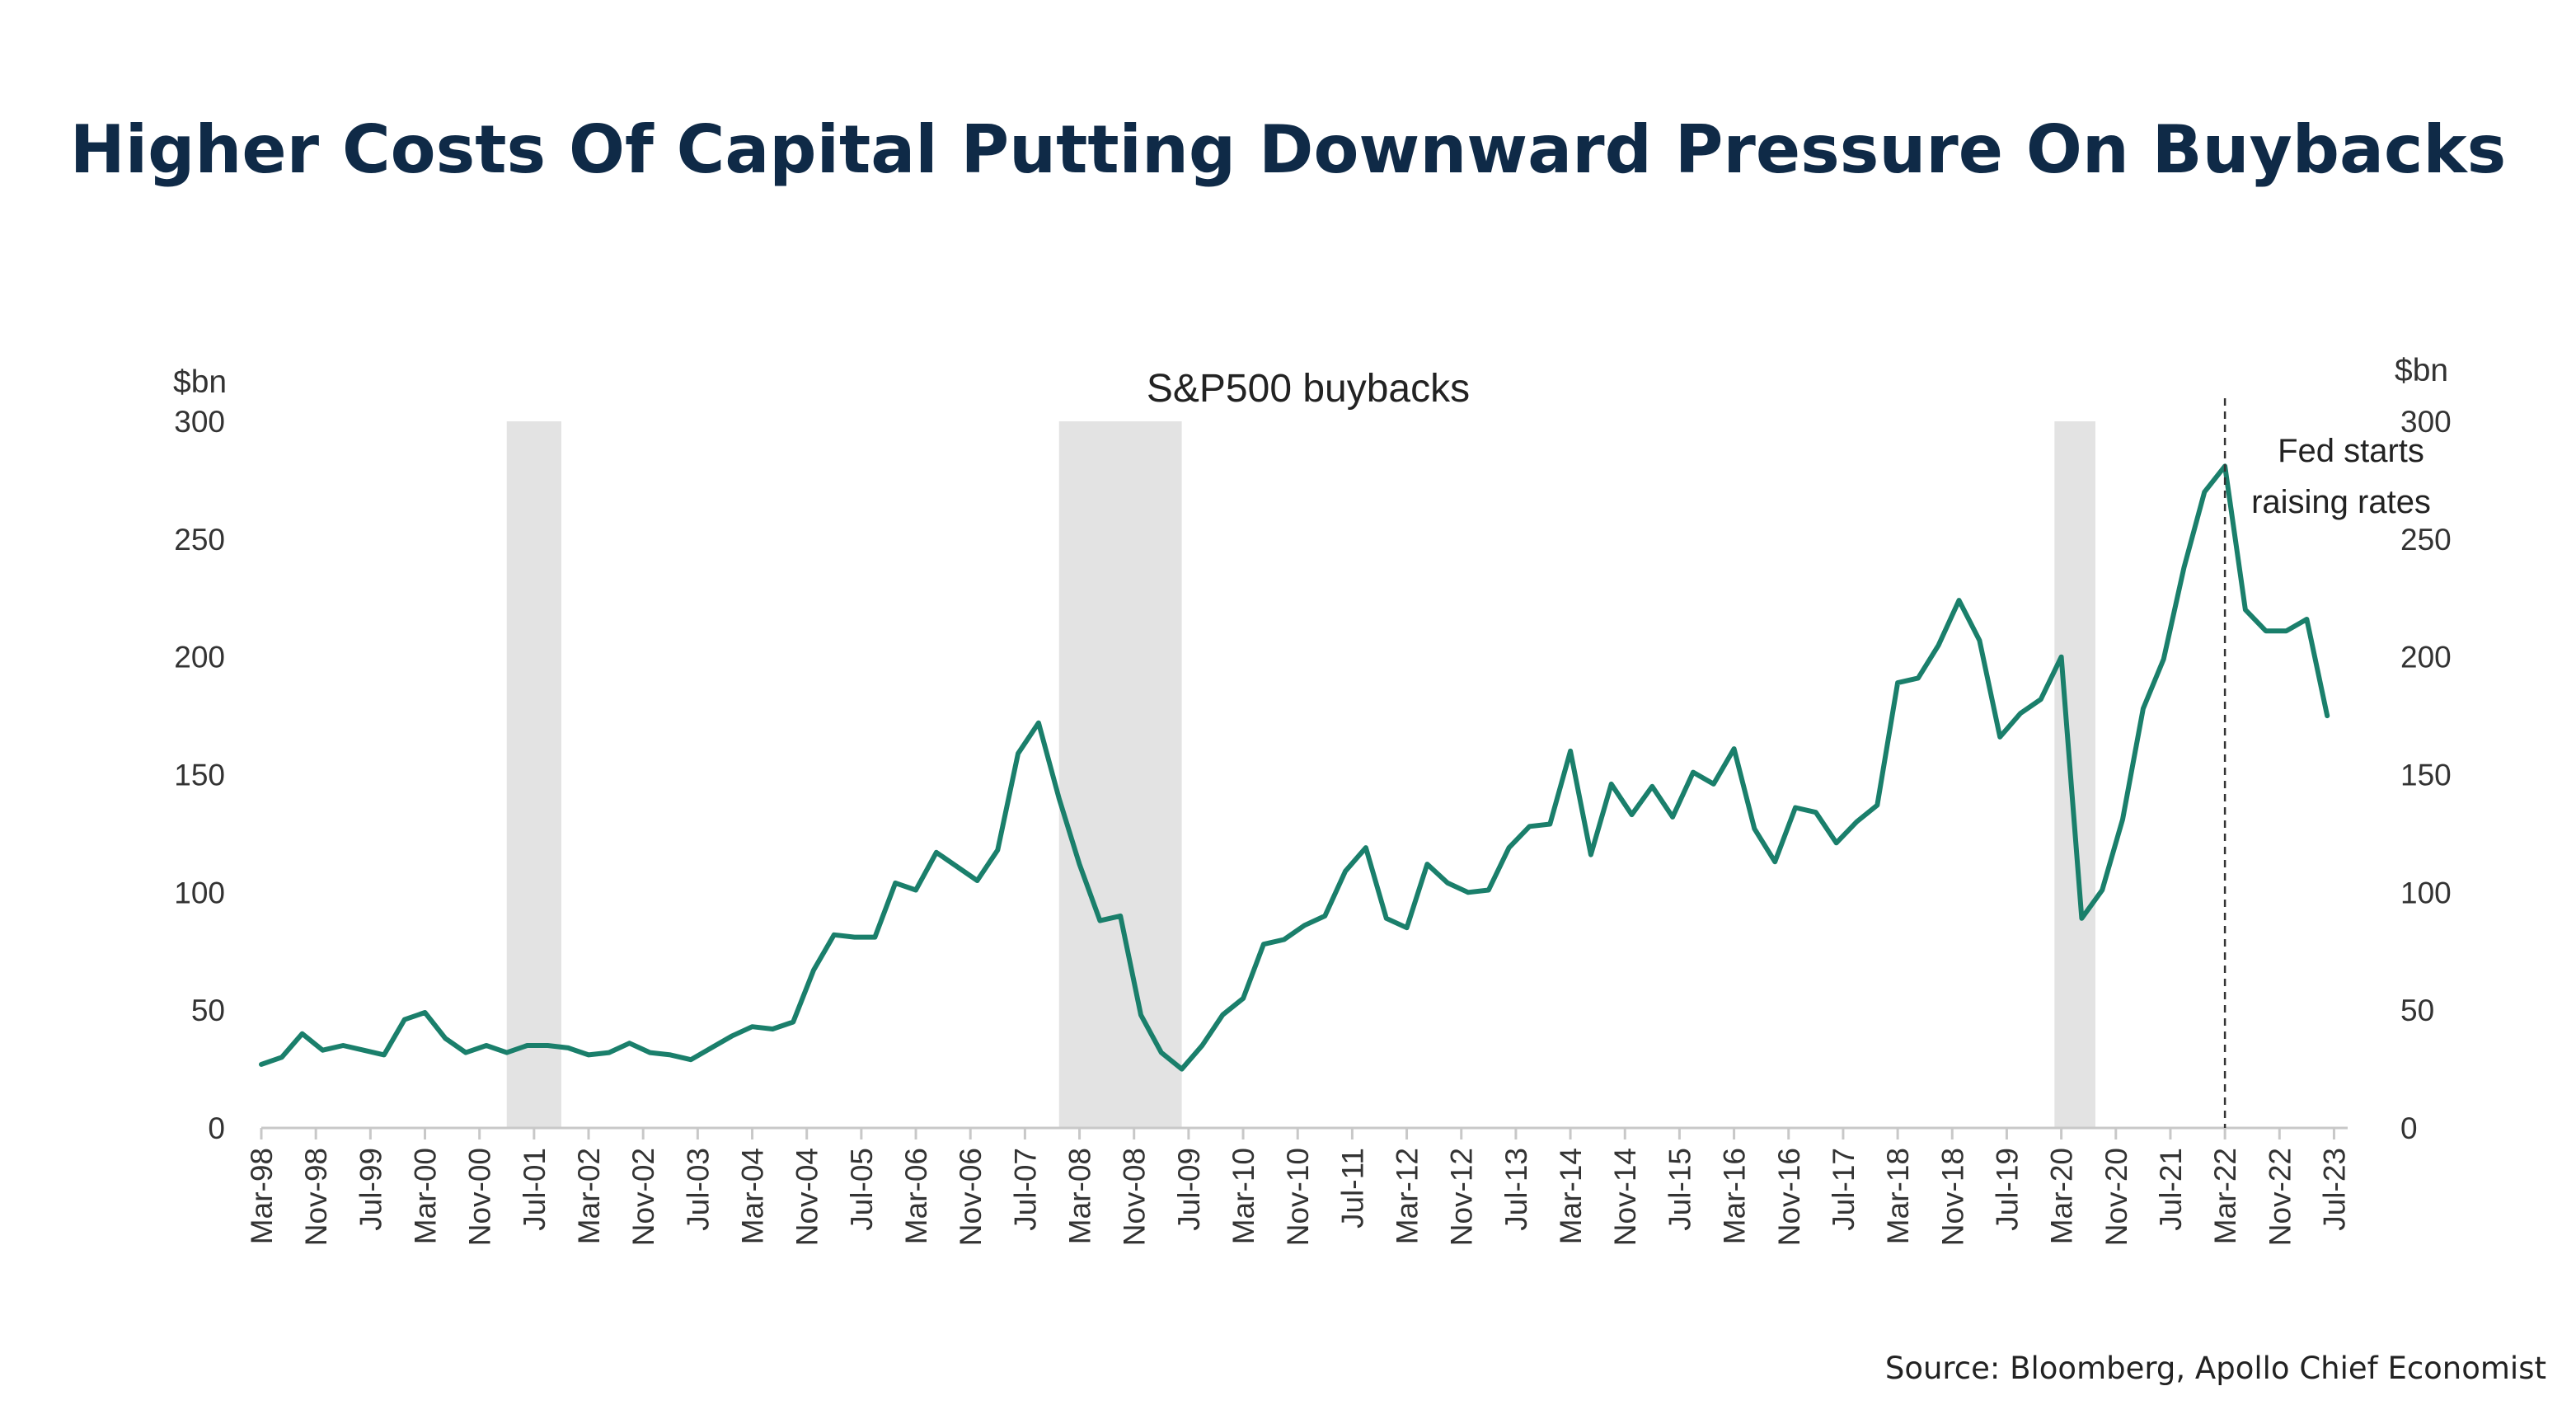 The width and height of the screenshot is (2576, 1419). What do you see at coordinates (2341, 502) in the screenshot?
I see `annotation-text-line-2: raising rates` at bounding box center [2341, 502].